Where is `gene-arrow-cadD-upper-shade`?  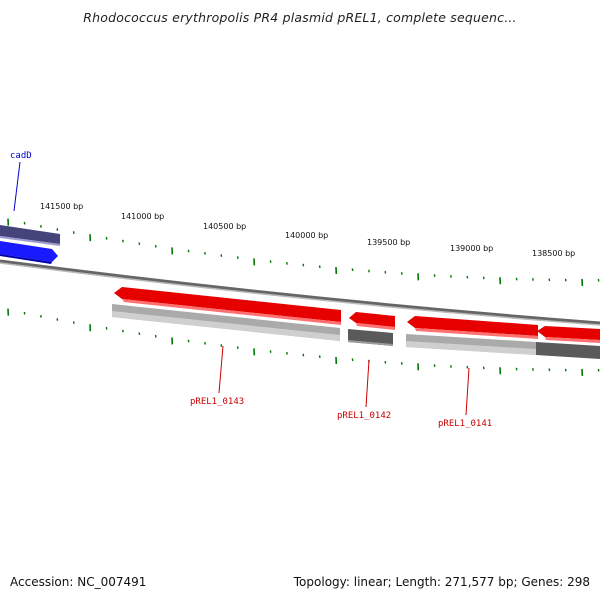
gene-arrow-cadD-upper-shade is located at coordinates (30, 241).